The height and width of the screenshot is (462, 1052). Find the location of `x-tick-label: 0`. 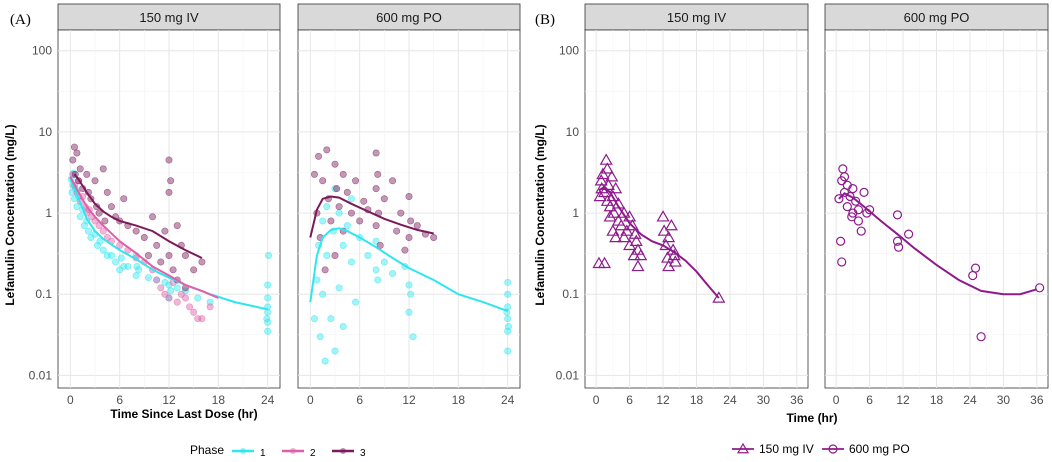

x-tick-label: 0 is located at coordinates (70, 400).